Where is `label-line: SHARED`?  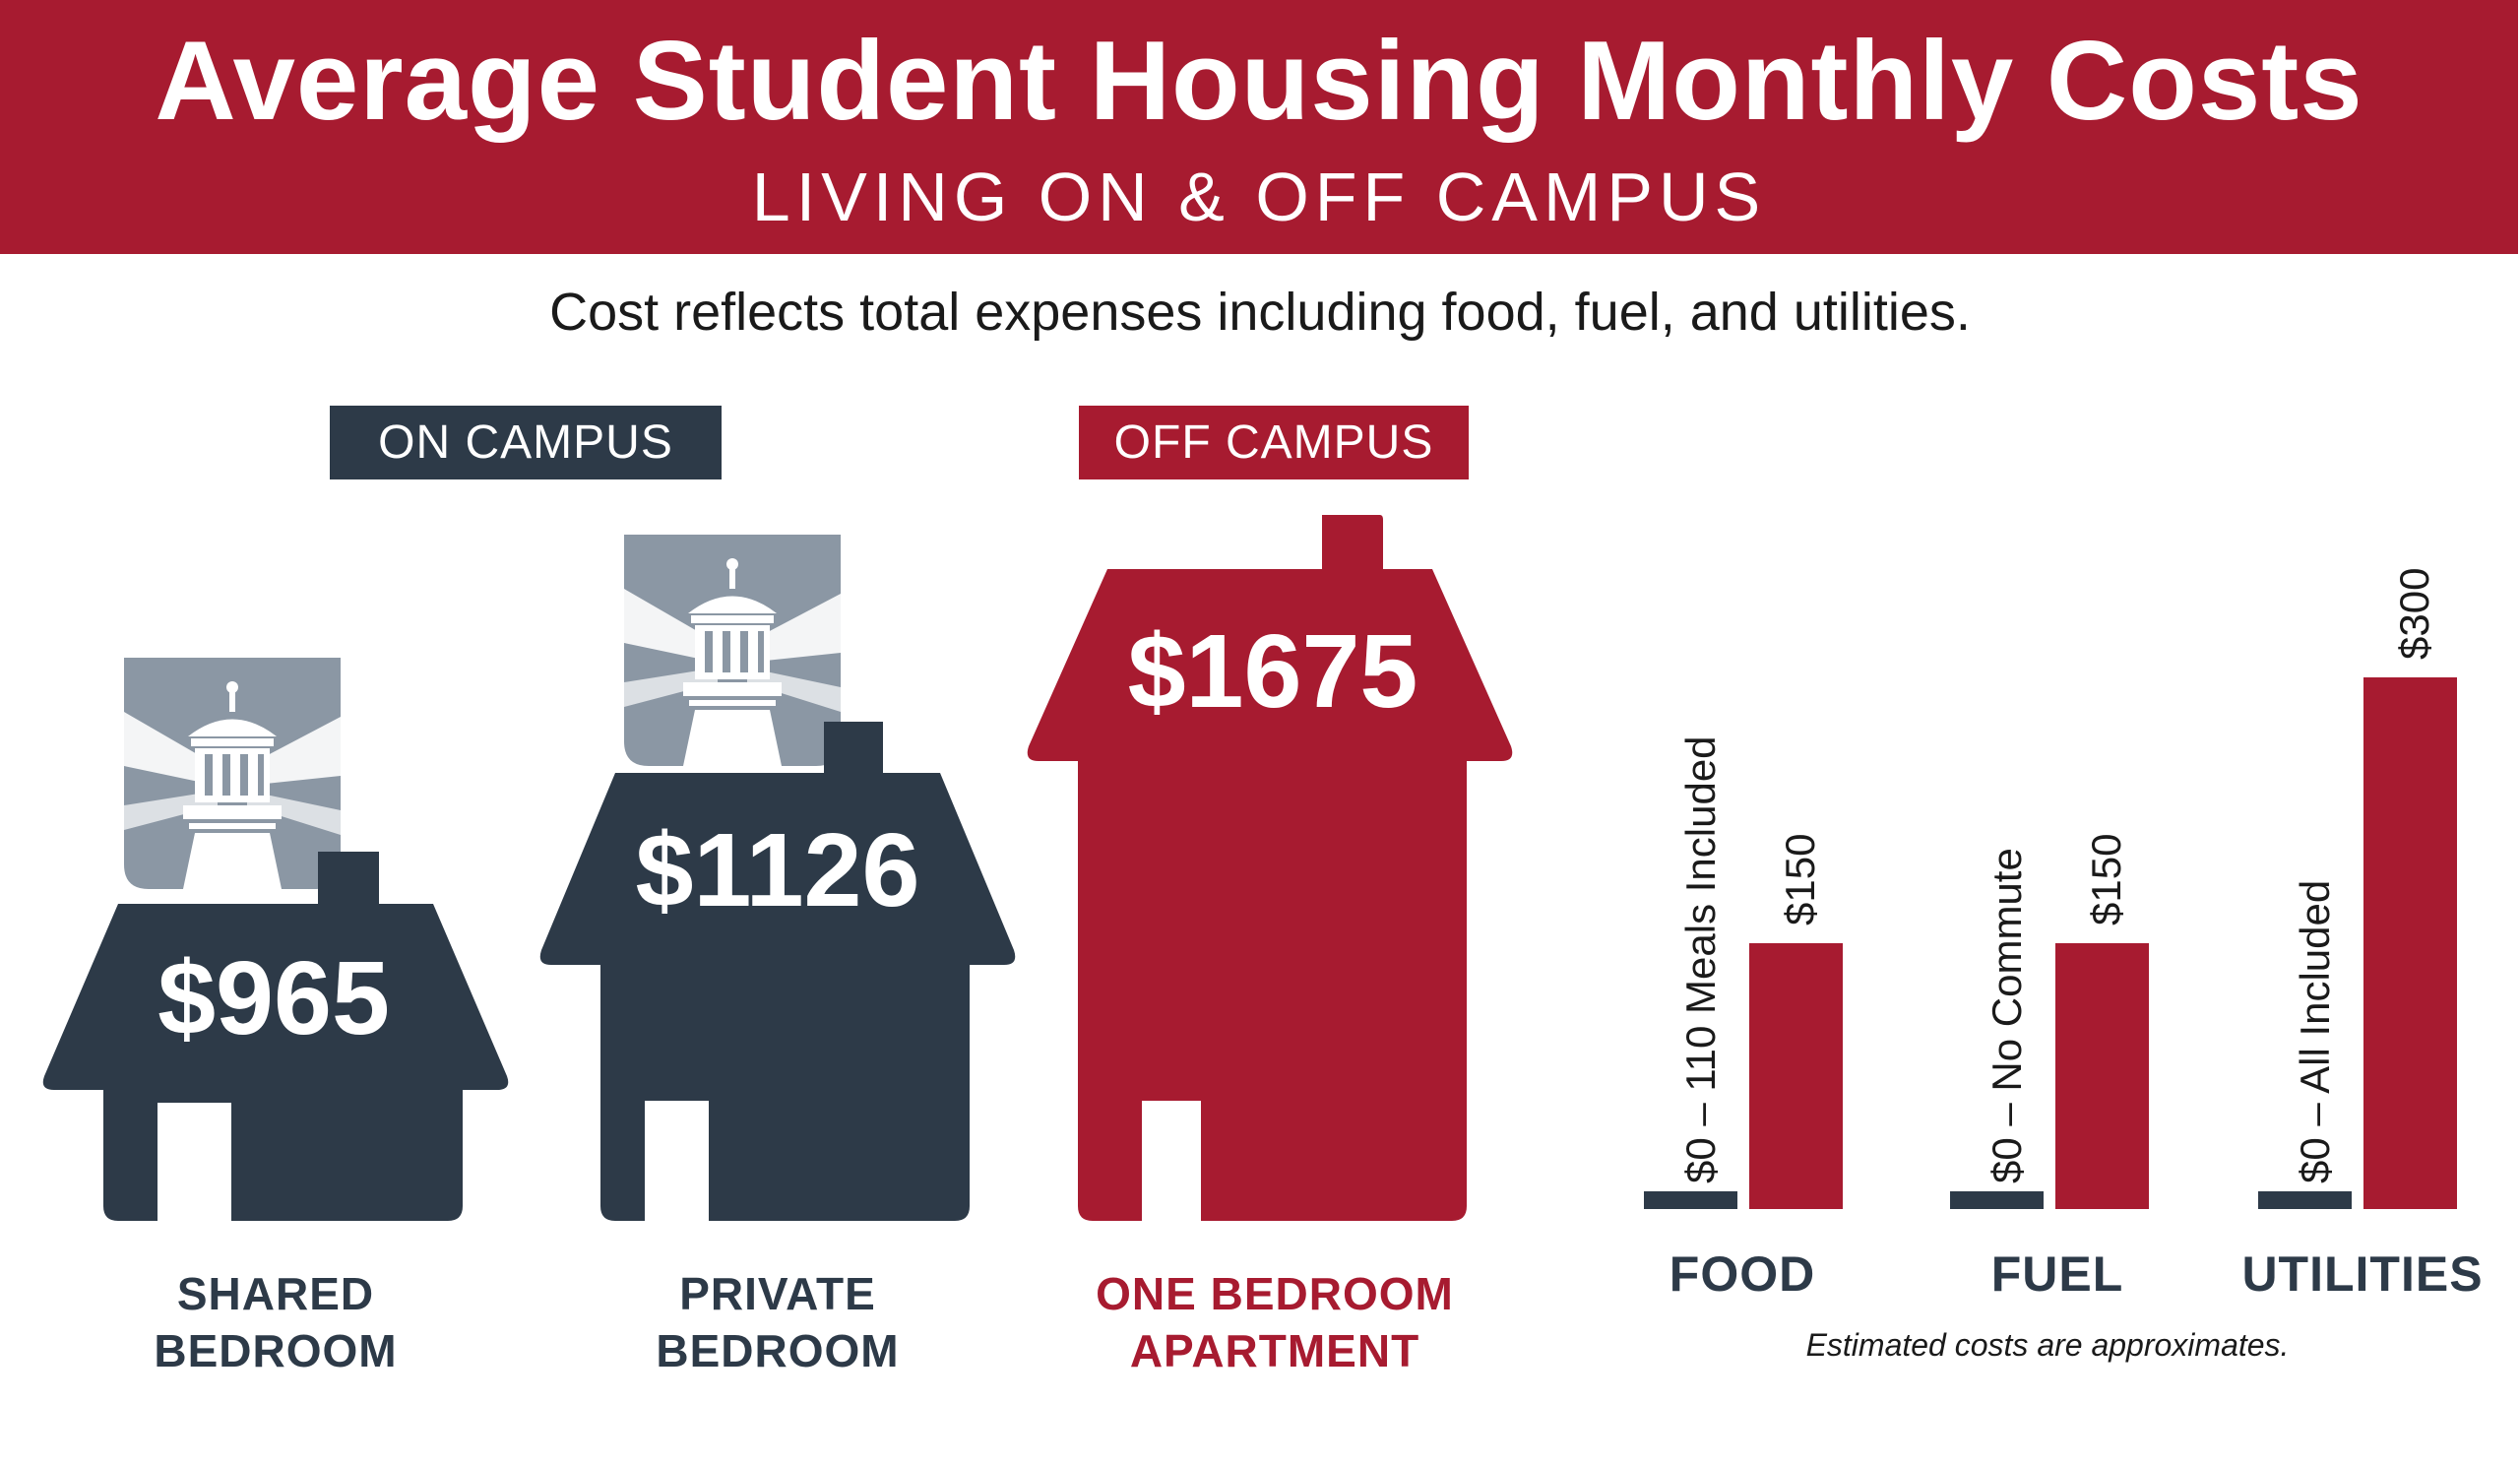
label-line: SHARED is located at coordinates (275, 1293).